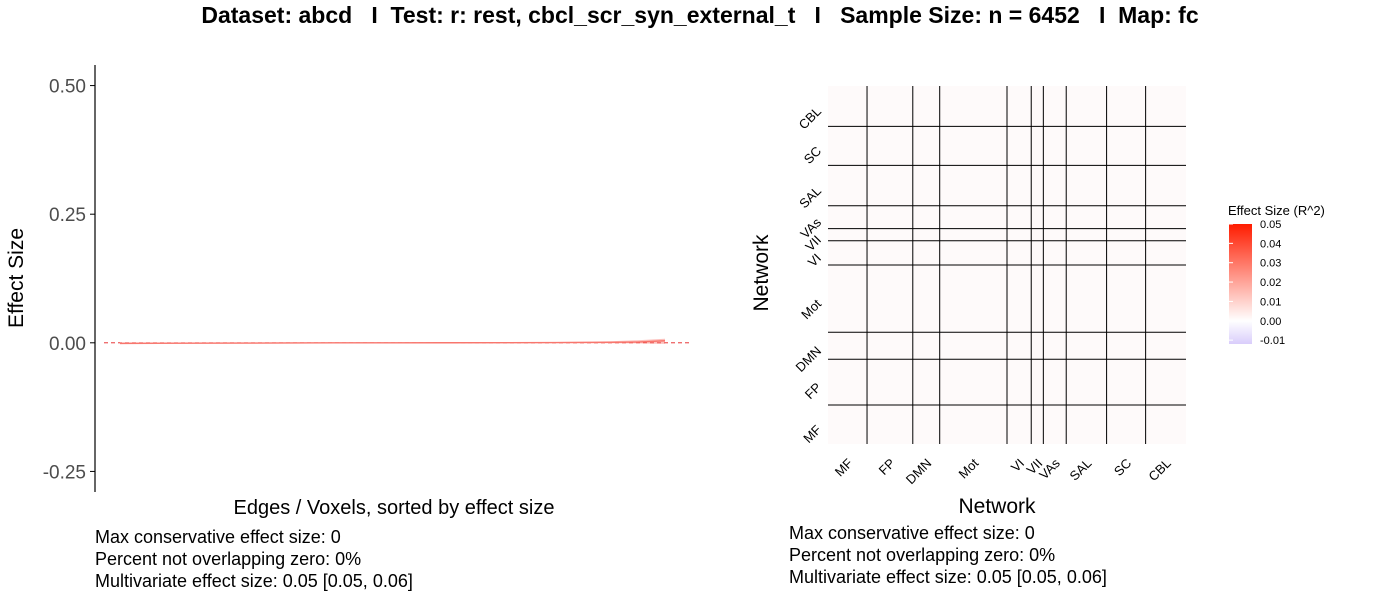  What do you see at coordinates (1081, 470) in the screenshot?
I see `x-network-label: SAL` at bounding box center [1081, 470].